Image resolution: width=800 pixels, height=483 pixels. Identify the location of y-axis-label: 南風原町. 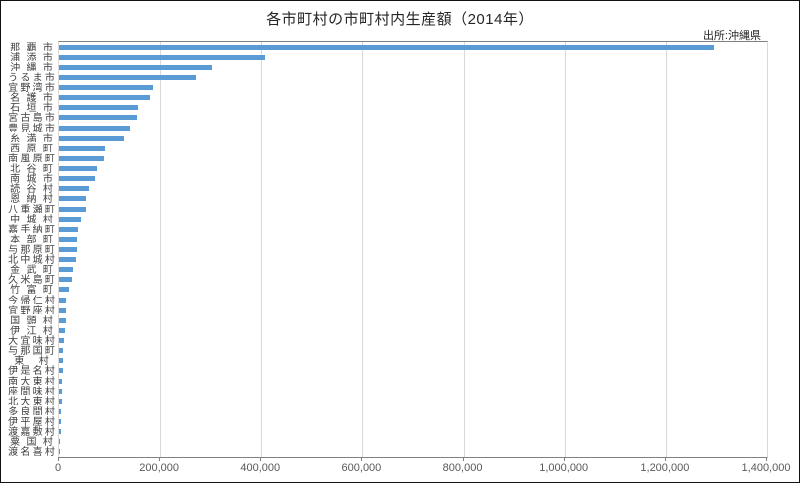
(31, 158).